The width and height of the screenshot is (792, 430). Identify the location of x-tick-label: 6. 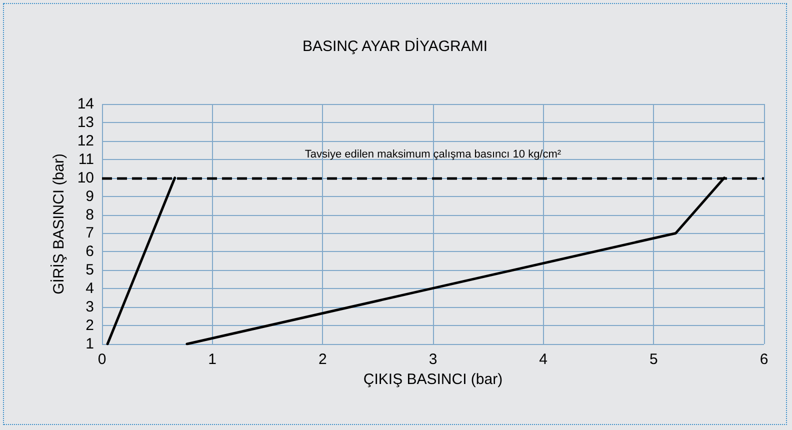
(764, 359).